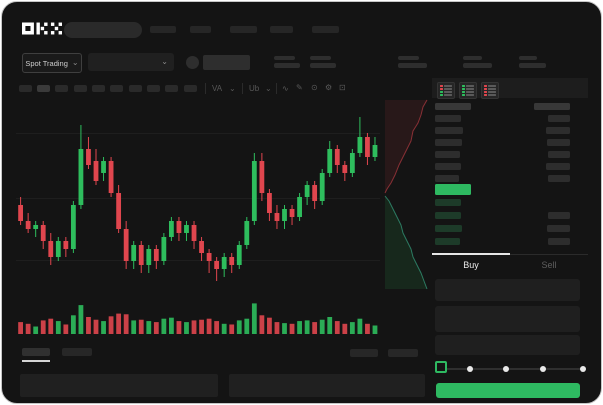  What do you see at coordinates (441, 367) in the screenshot?
I see `slider-handle` at bounding box center [441, 367].